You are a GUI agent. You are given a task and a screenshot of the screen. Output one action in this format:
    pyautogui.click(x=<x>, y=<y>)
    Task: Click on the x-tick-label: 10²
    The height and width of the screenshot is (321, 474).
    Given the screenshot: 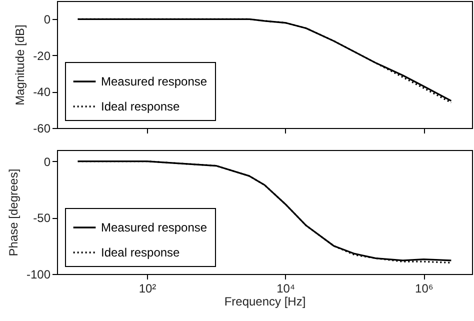 What is the action you would take?
    pyautogui.click(x=147, y=289)
    